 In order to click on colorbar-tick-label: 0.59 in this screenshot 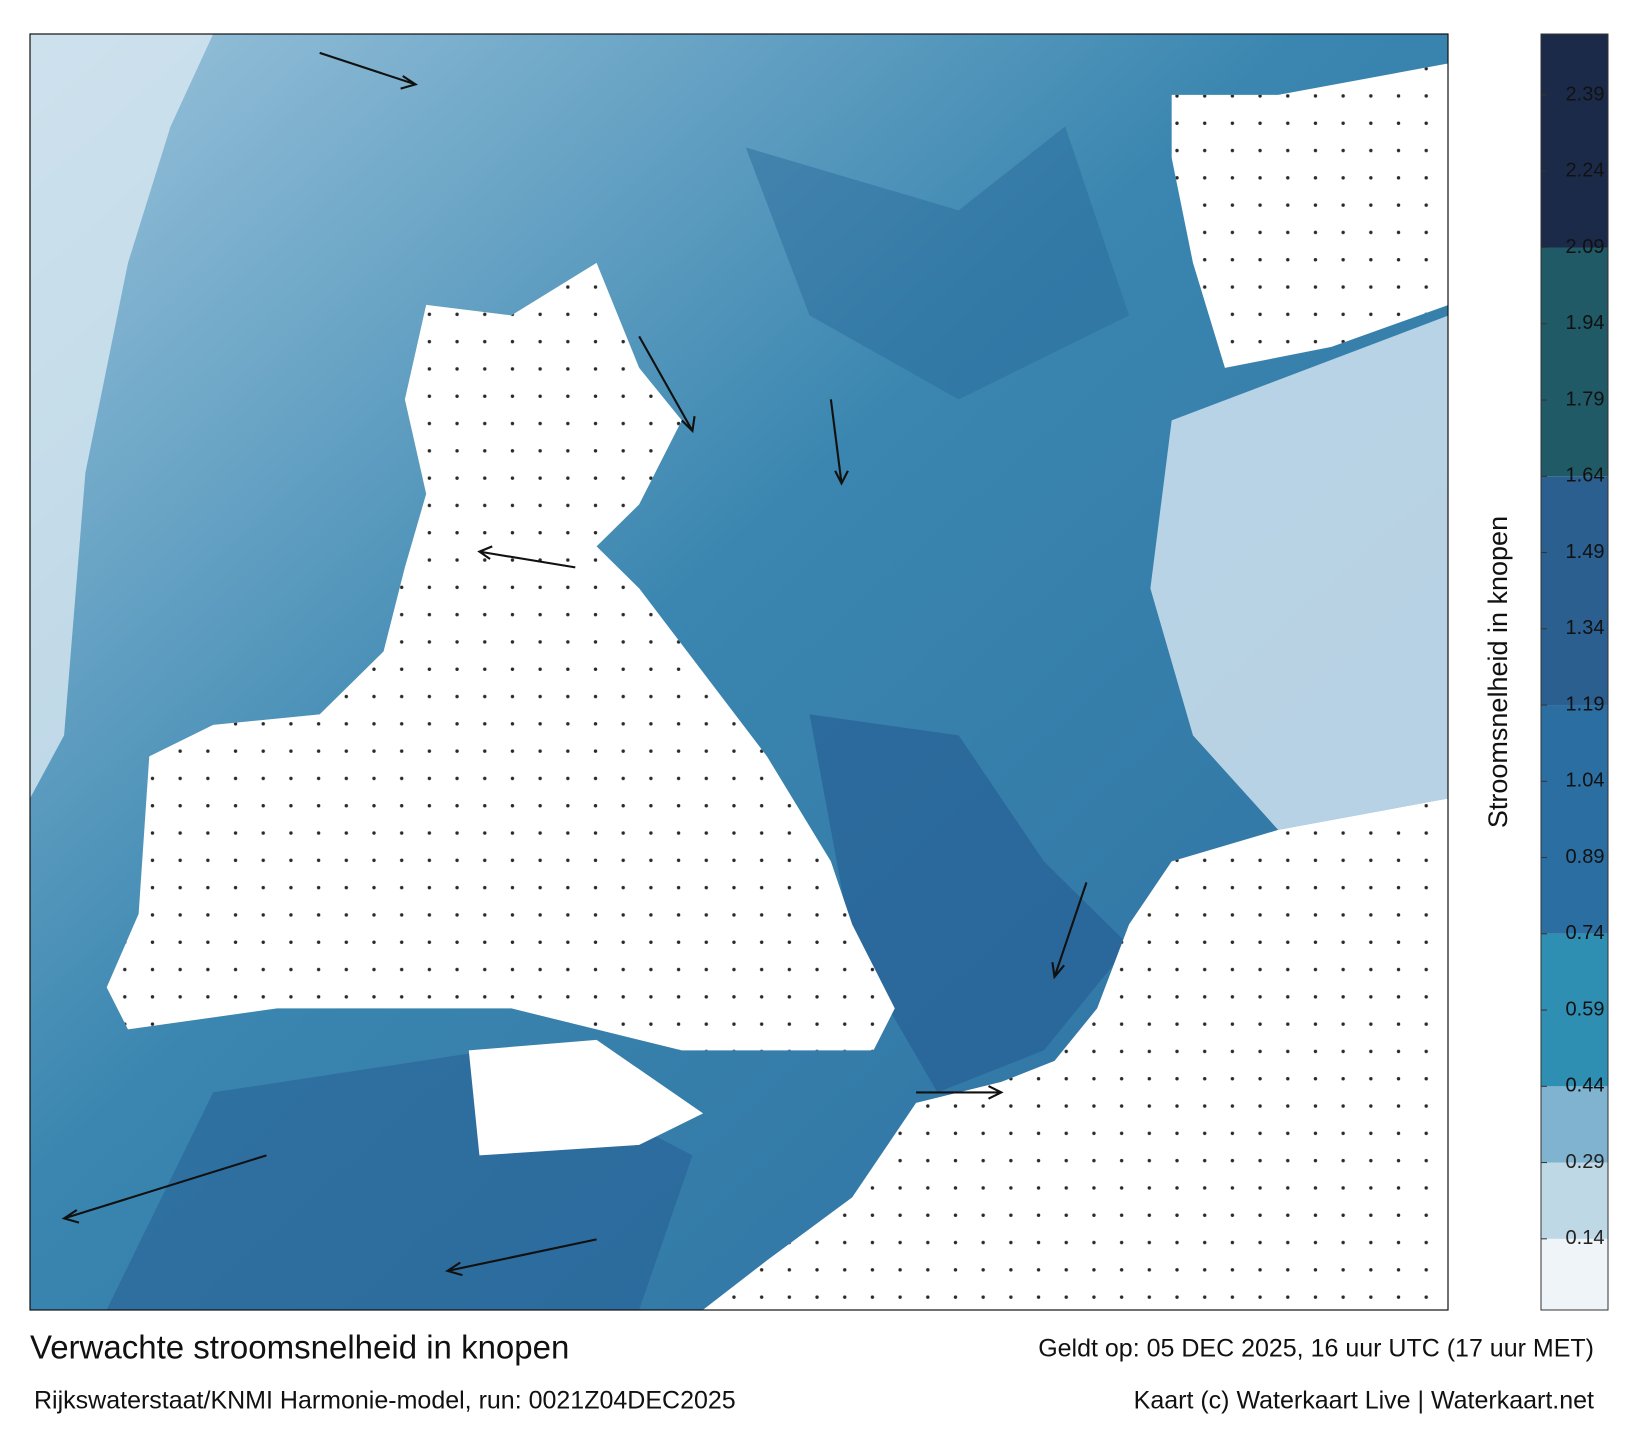, I will do `click(1585, 1009)`.